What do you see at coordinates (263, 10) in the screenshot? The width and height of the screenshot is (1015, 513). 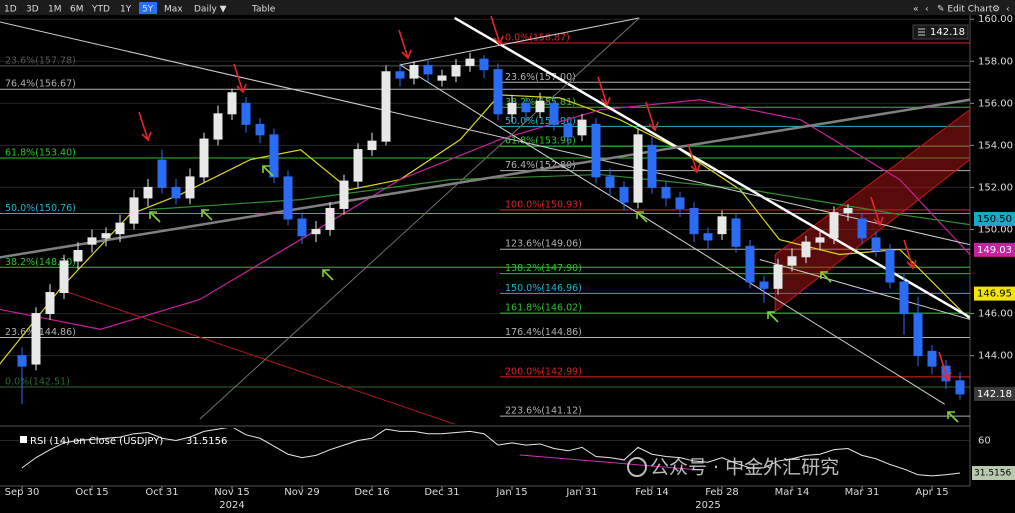 I see `table-button: Table` at bounding box center [263, 10].